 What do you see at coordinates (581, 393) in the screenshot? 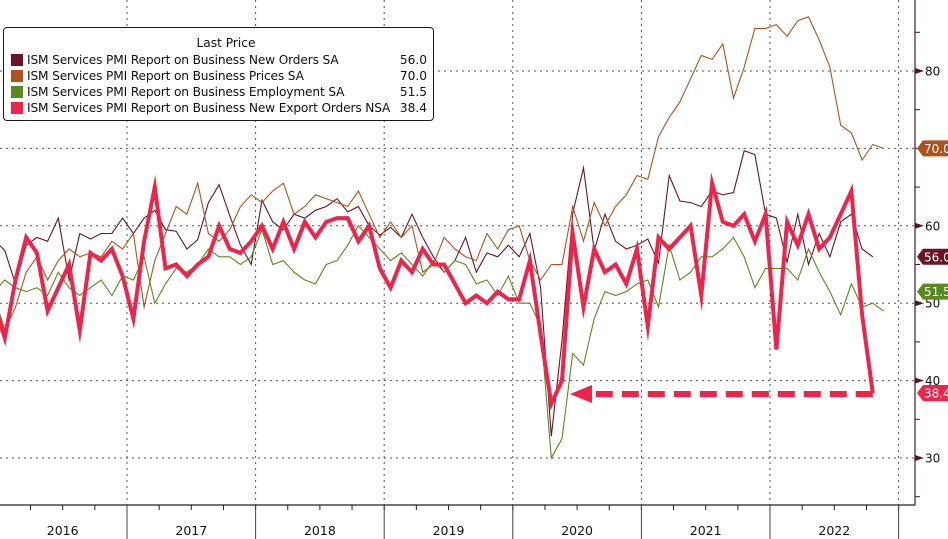
I see `annotation-arrowhead` at bounding box center [581, 393].